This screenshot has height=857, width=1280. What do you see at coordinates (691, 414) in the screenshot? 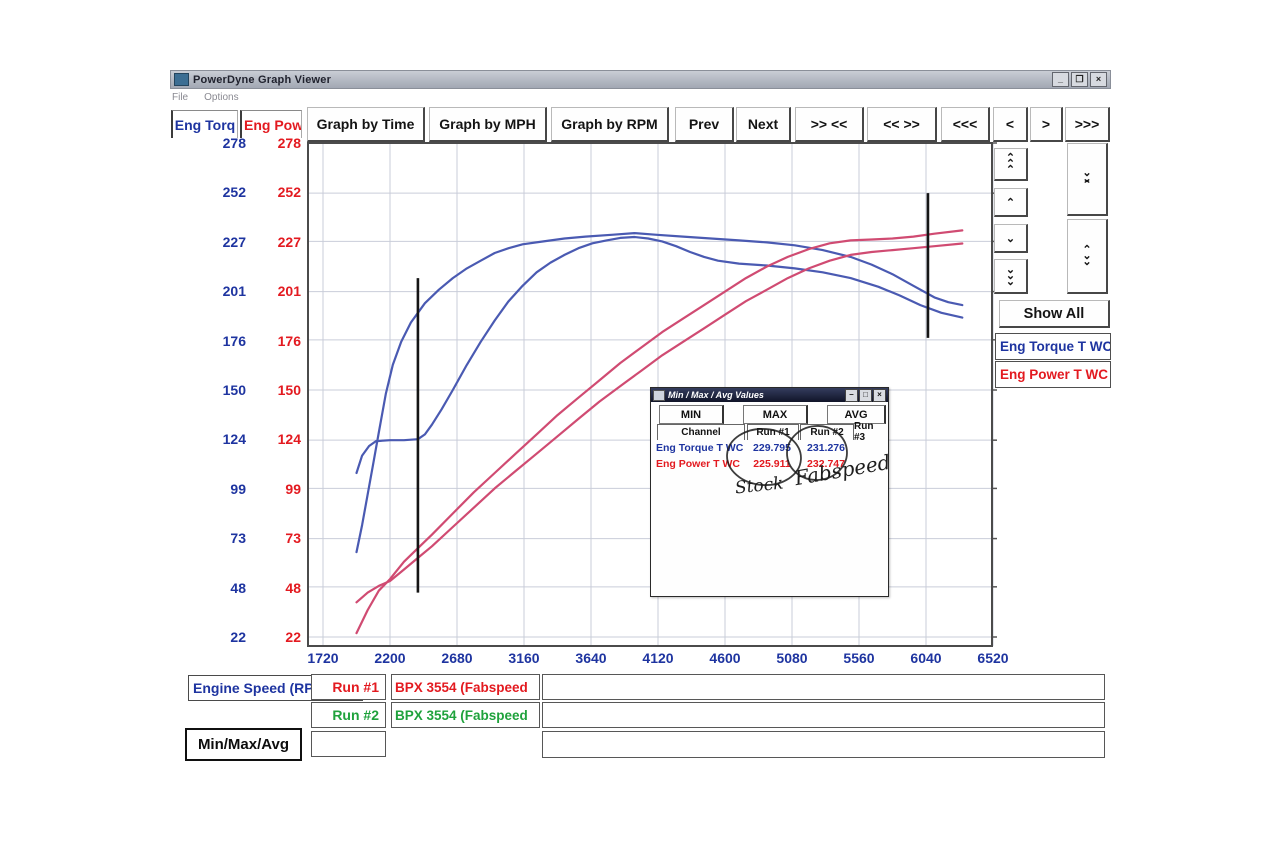
I see `tab-min: MIN` at bounding box center [691, 414].